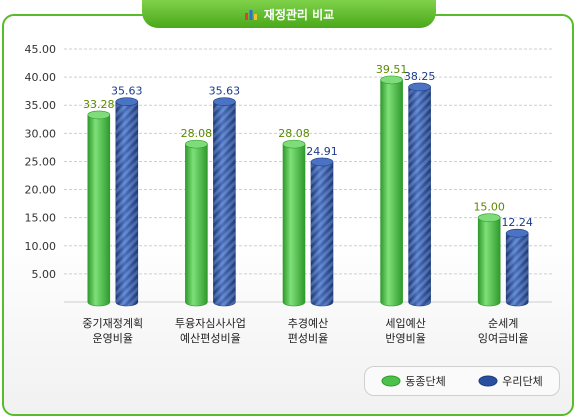  Describe the element at coordinates (322, 151) in the screenshot. I see `data-label: 24.91` at that location.